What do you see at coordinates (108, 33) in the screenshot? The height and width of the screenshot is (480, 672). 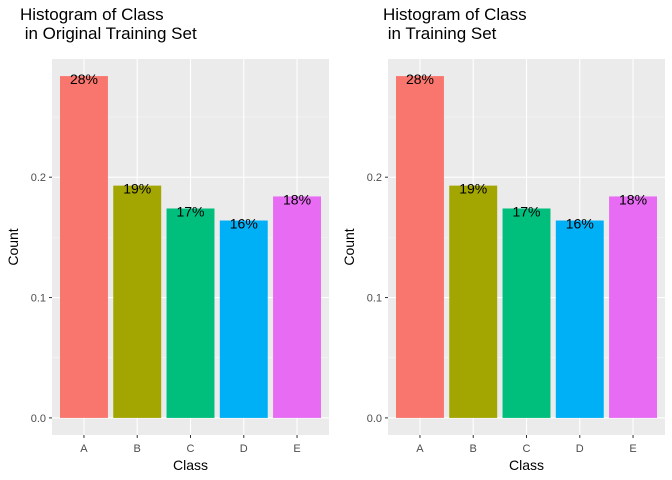 I see `chart-title-line-2: in Original Training Set` at bounding box center [108, 33].